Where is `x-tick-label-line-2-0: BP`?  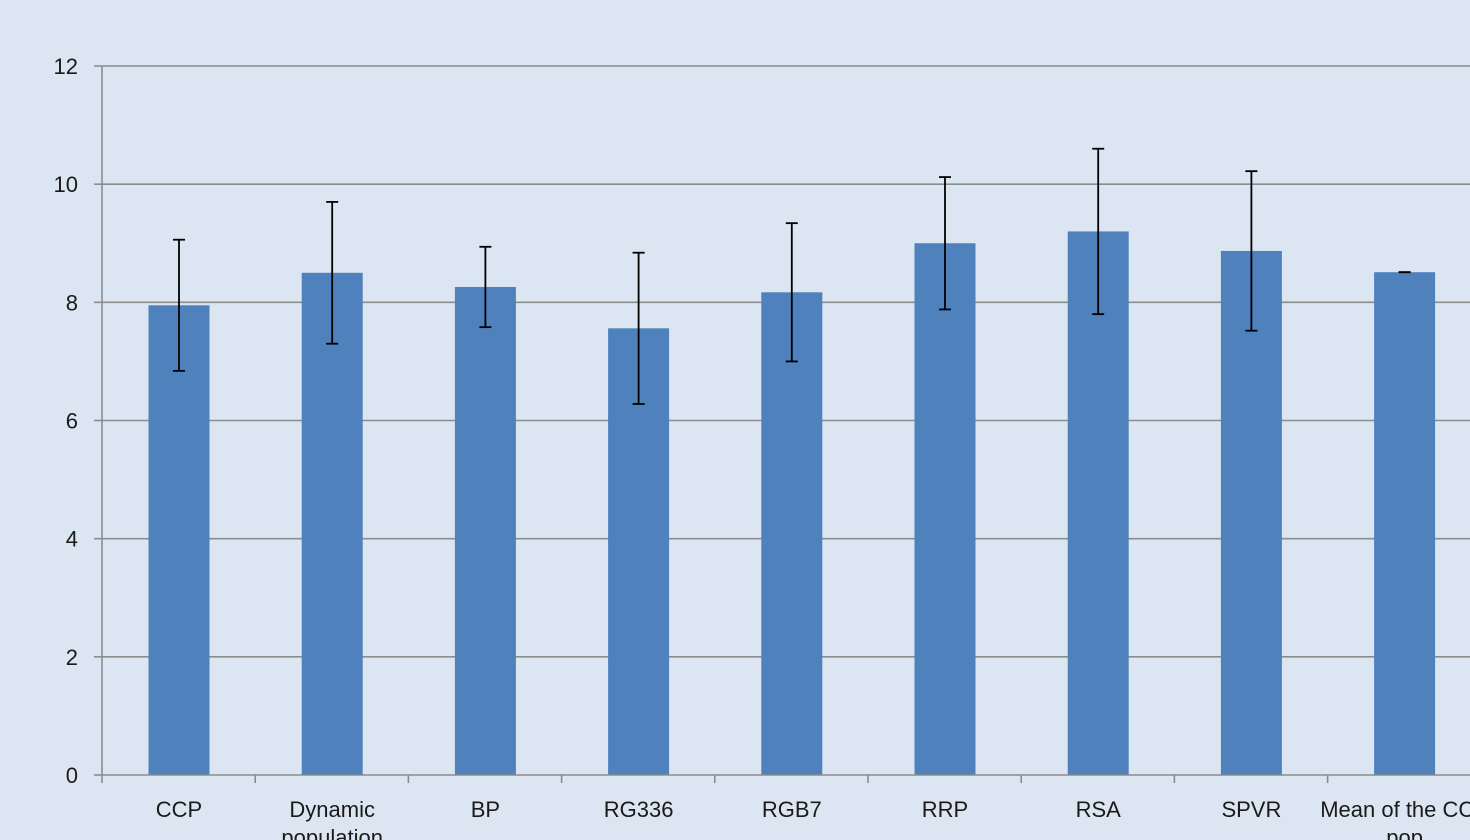
x-tick-label-line-2-0: BP is located at coordinates (485, 809).